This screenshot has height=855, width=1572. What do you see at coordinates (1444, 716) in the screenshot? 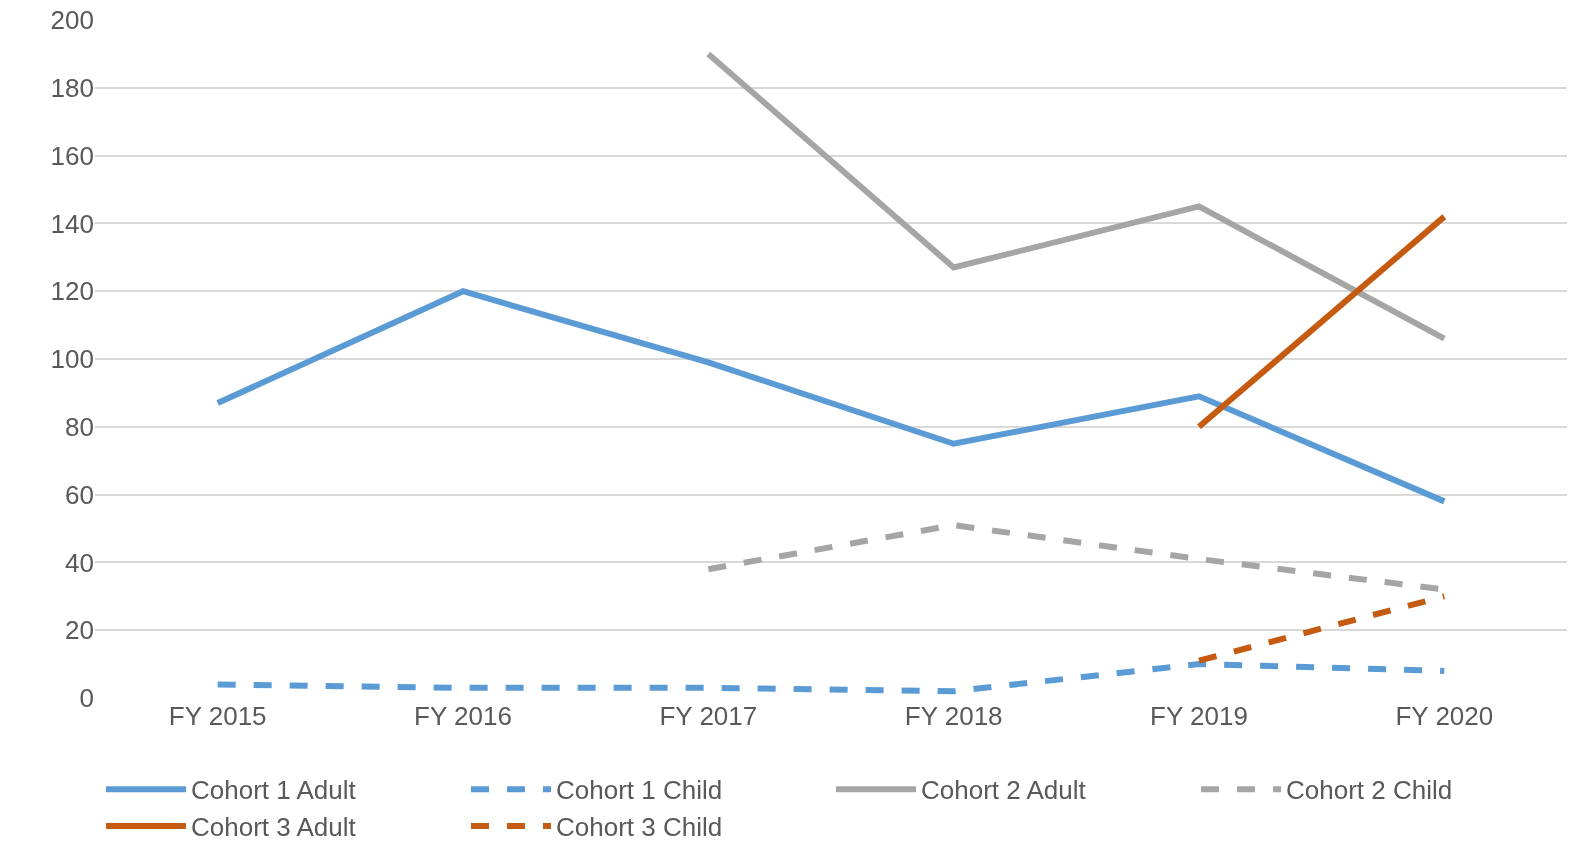
I see `x-tick-label: FY 2020` at bounding box center [1444, 716].